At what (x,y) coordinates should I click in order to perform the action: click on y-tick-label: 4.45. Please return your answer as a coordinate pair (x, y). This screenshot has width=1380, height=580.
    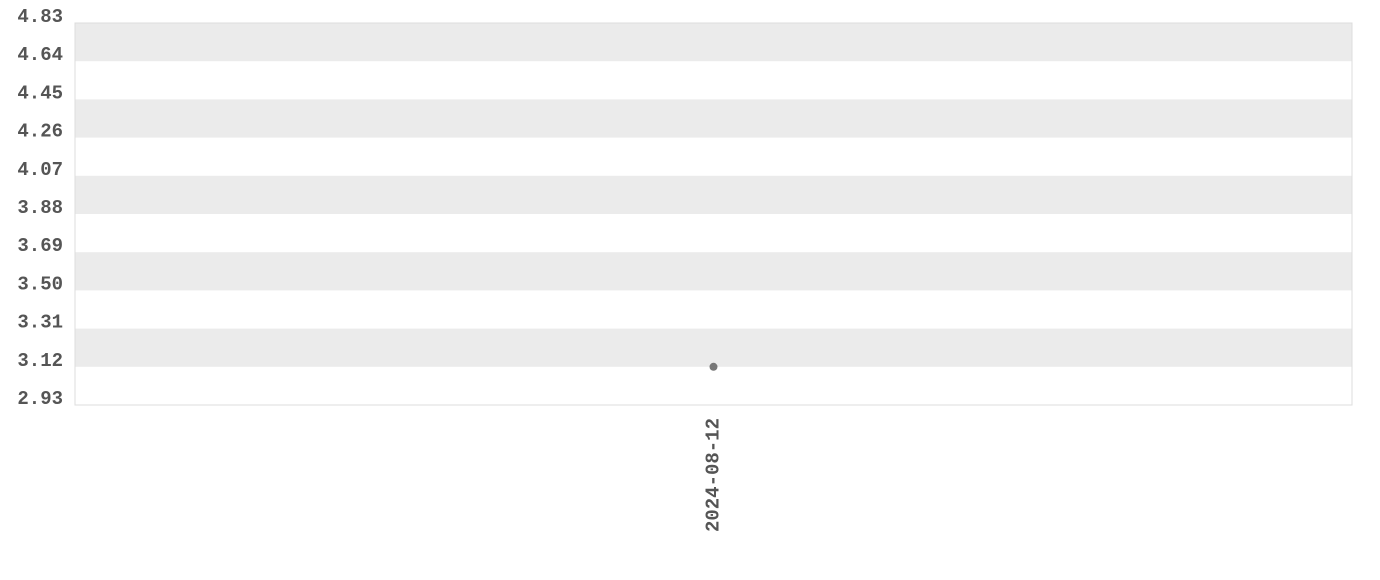
    Looking at the image, I should click on (40, 93).